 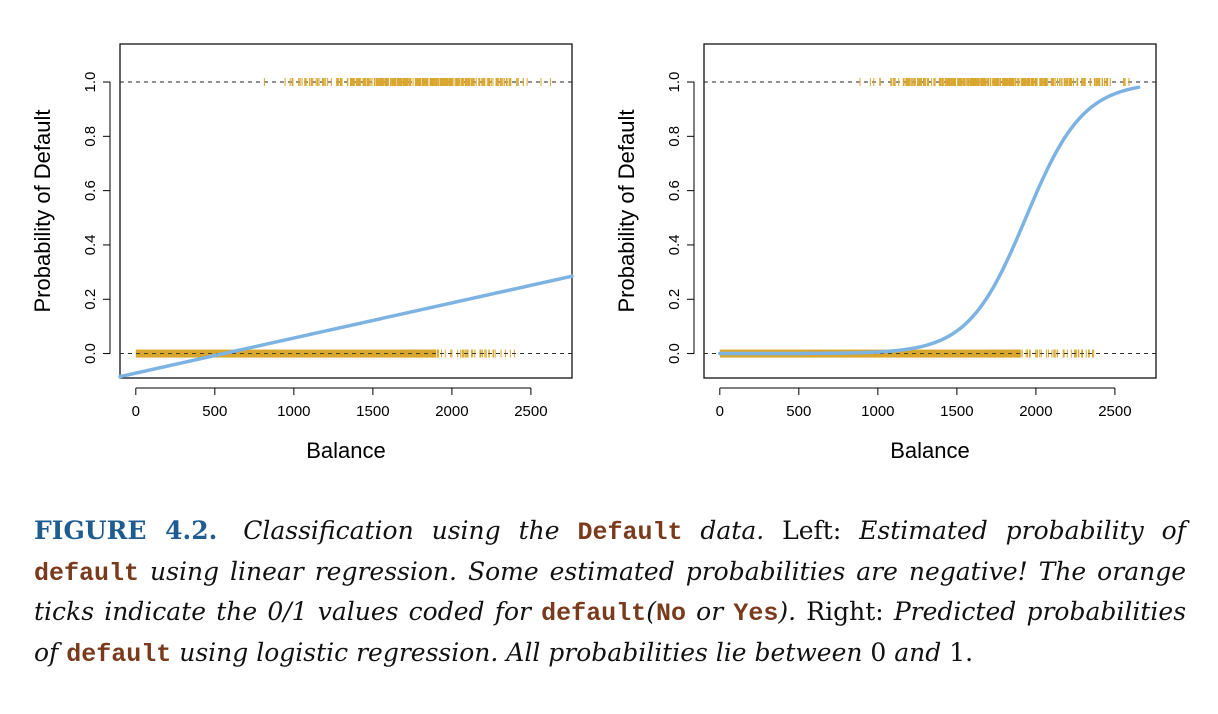 What do you see at coordinates (756, 613) in the screenshot?
I see `caption-code: Yes` at bounding box center [756, 613].